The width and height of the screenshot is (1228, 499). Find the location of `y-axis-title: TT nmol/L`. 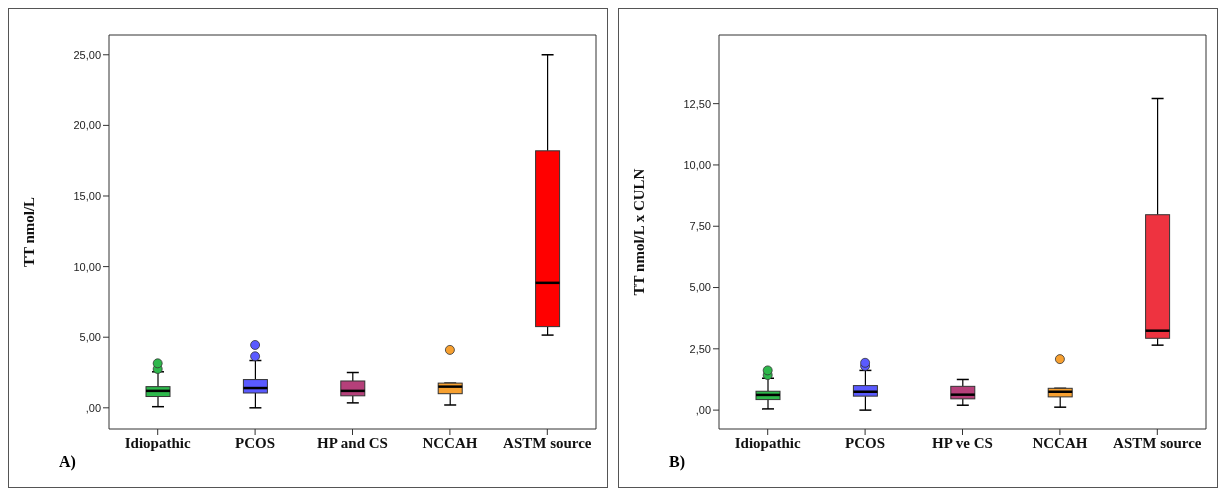

y-axis-title: TT nmol/L is located at coordinates (29, 232).